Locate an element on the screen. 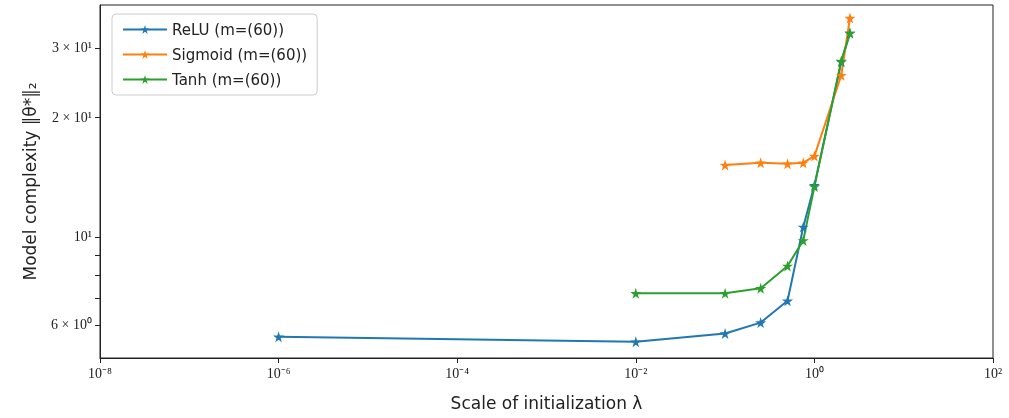 Image resolution: width=1009 pixels, height=418 pixels. y-tick-label: 6 × 10⁰ is located at coordinates (71, 325).